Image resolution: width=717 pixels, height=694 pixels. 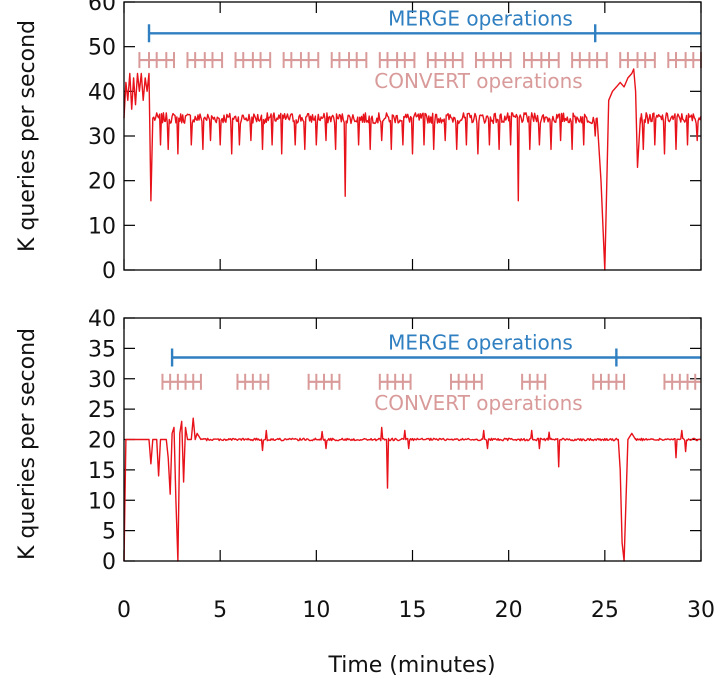 I want to click on top-ylabel: K queries per second, so click(x=27, y=136).